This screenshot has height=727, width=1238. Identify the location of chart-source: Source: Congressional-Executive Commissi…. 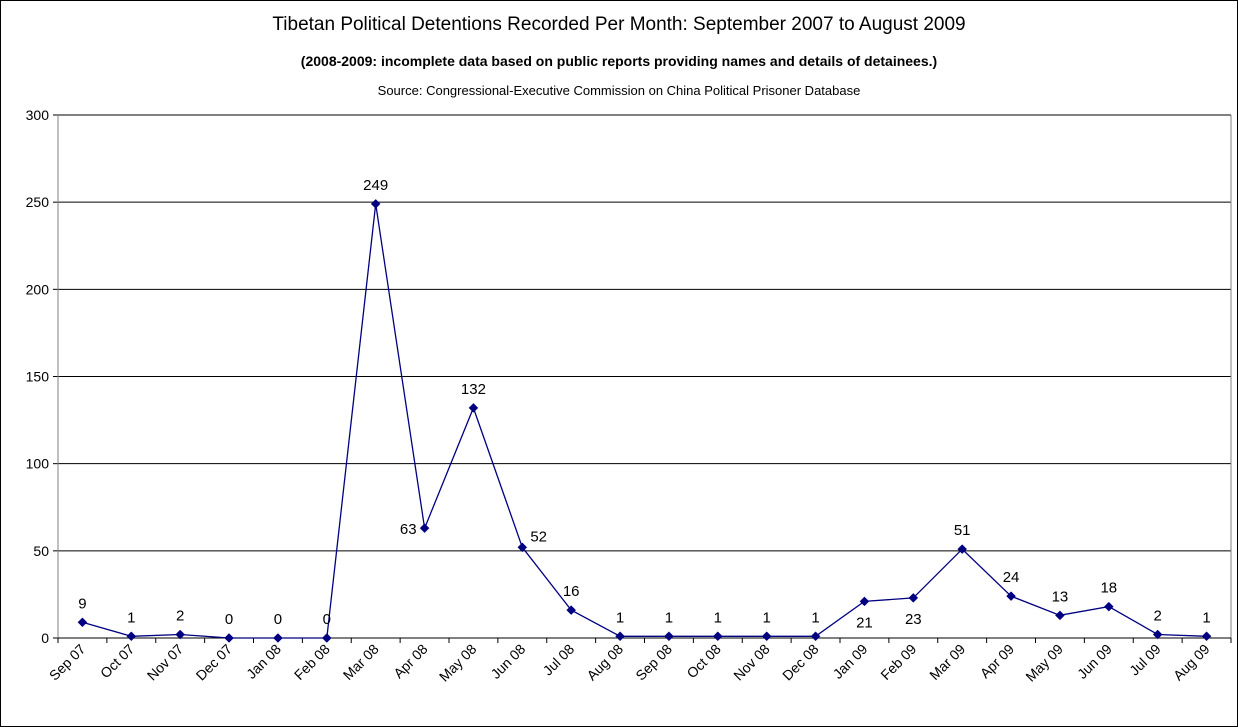
(619, 90).